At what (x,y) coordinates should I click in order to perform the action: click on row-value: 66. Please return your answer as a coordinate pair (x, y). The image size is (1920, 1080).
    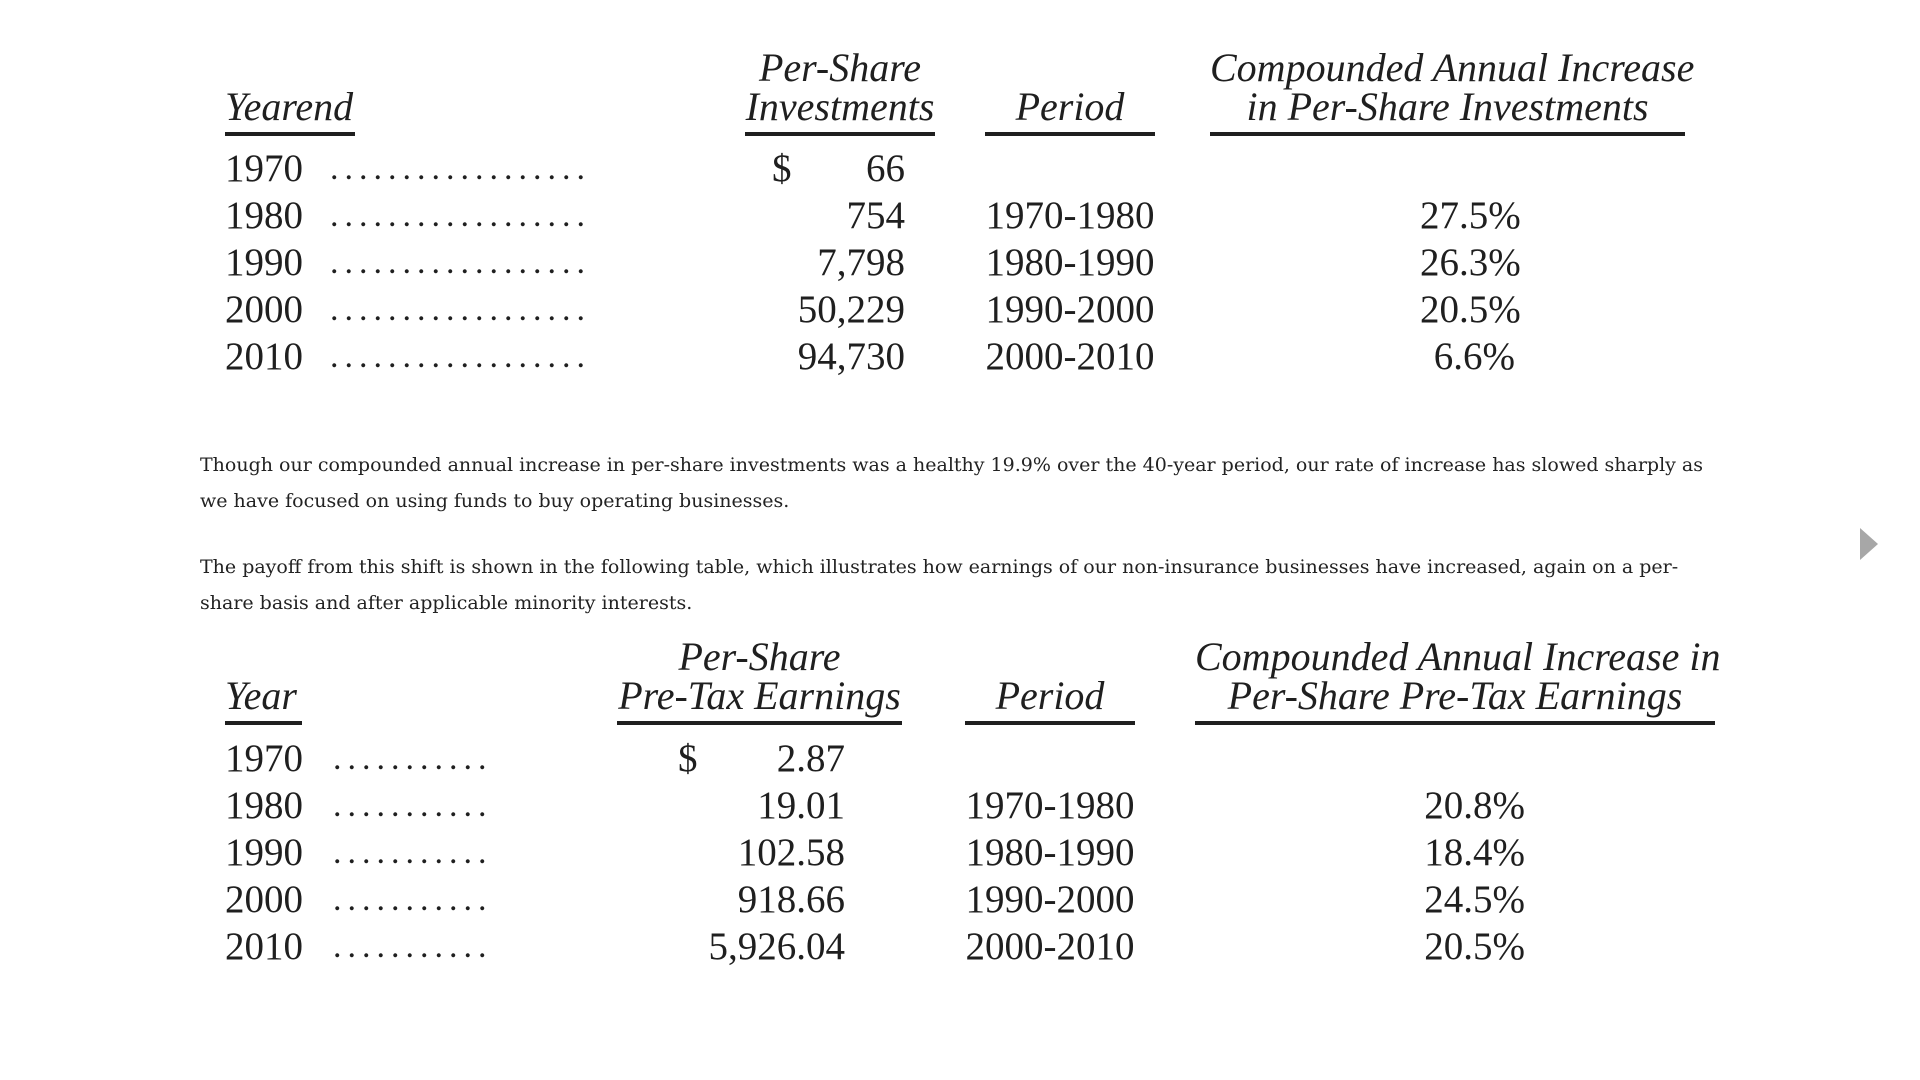
    Looking at the image, I should click on (885, 168).